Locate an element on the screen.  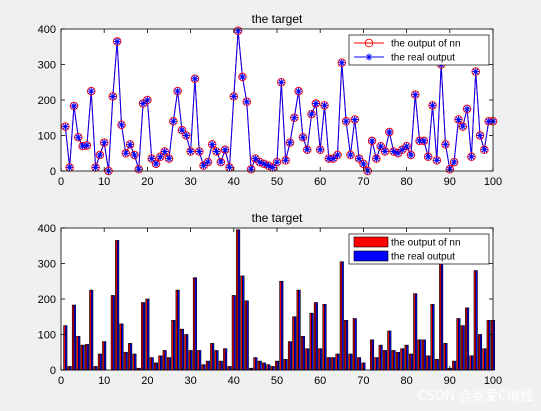
x-tick-label: 100 is located at coordinates (493, 182).